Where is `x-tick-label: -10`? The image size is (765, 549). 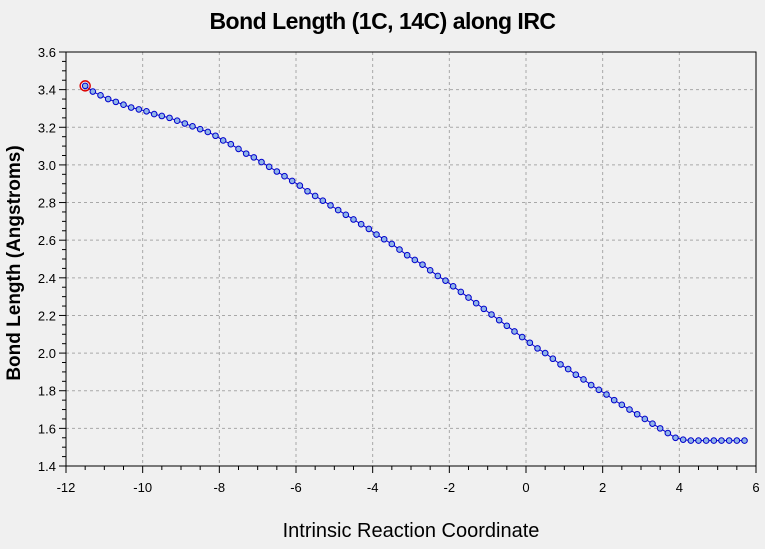
x-tick-label: -10 is located at coordinates (142, 487).